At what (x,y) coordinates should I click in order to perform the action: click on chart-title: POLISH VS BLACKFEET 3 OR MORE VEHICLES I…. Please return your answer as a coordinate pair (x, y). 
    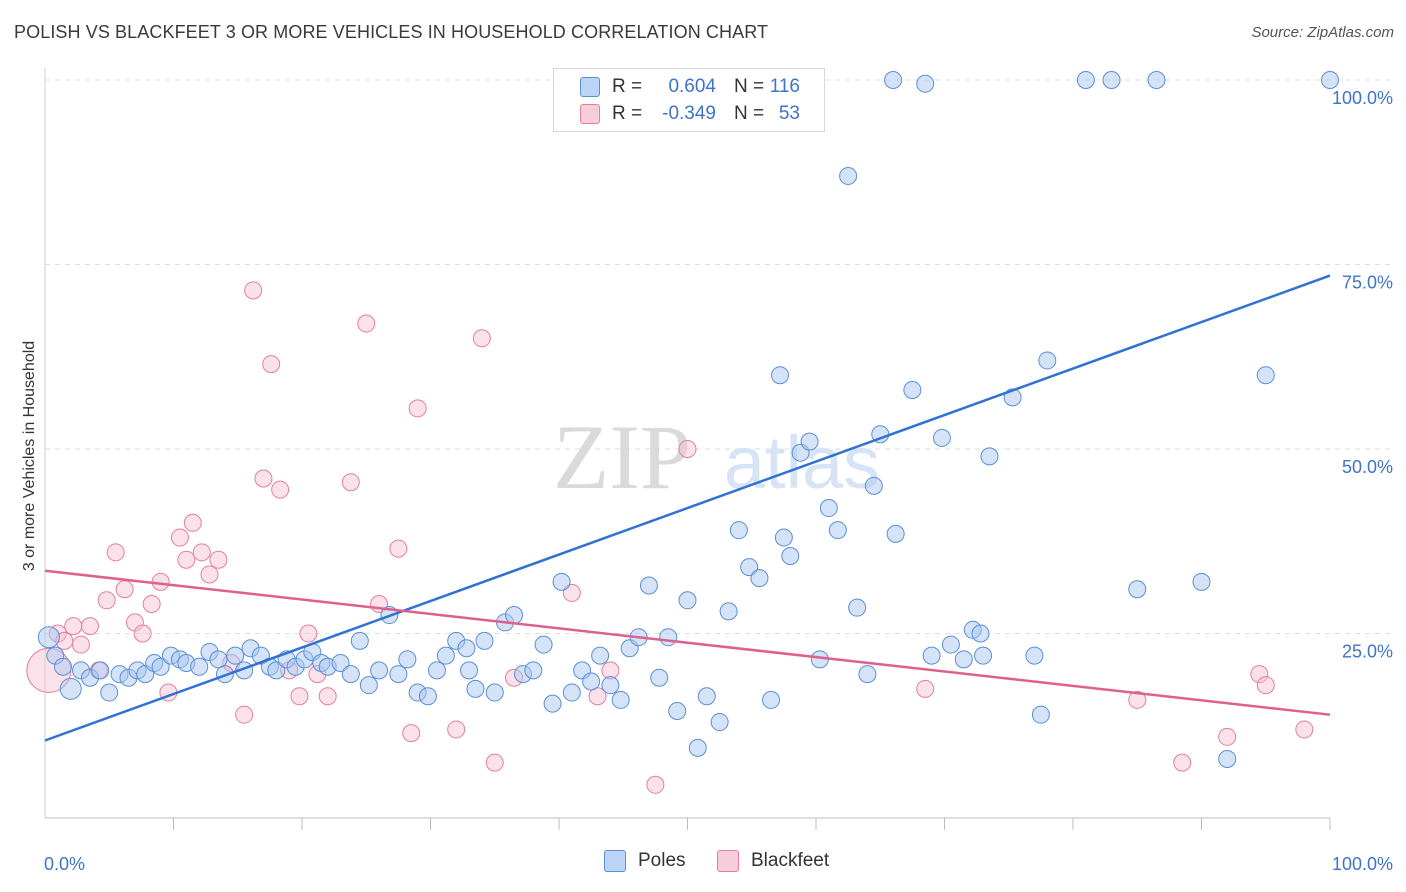
    Looking at the image, I should click on (391, 32).